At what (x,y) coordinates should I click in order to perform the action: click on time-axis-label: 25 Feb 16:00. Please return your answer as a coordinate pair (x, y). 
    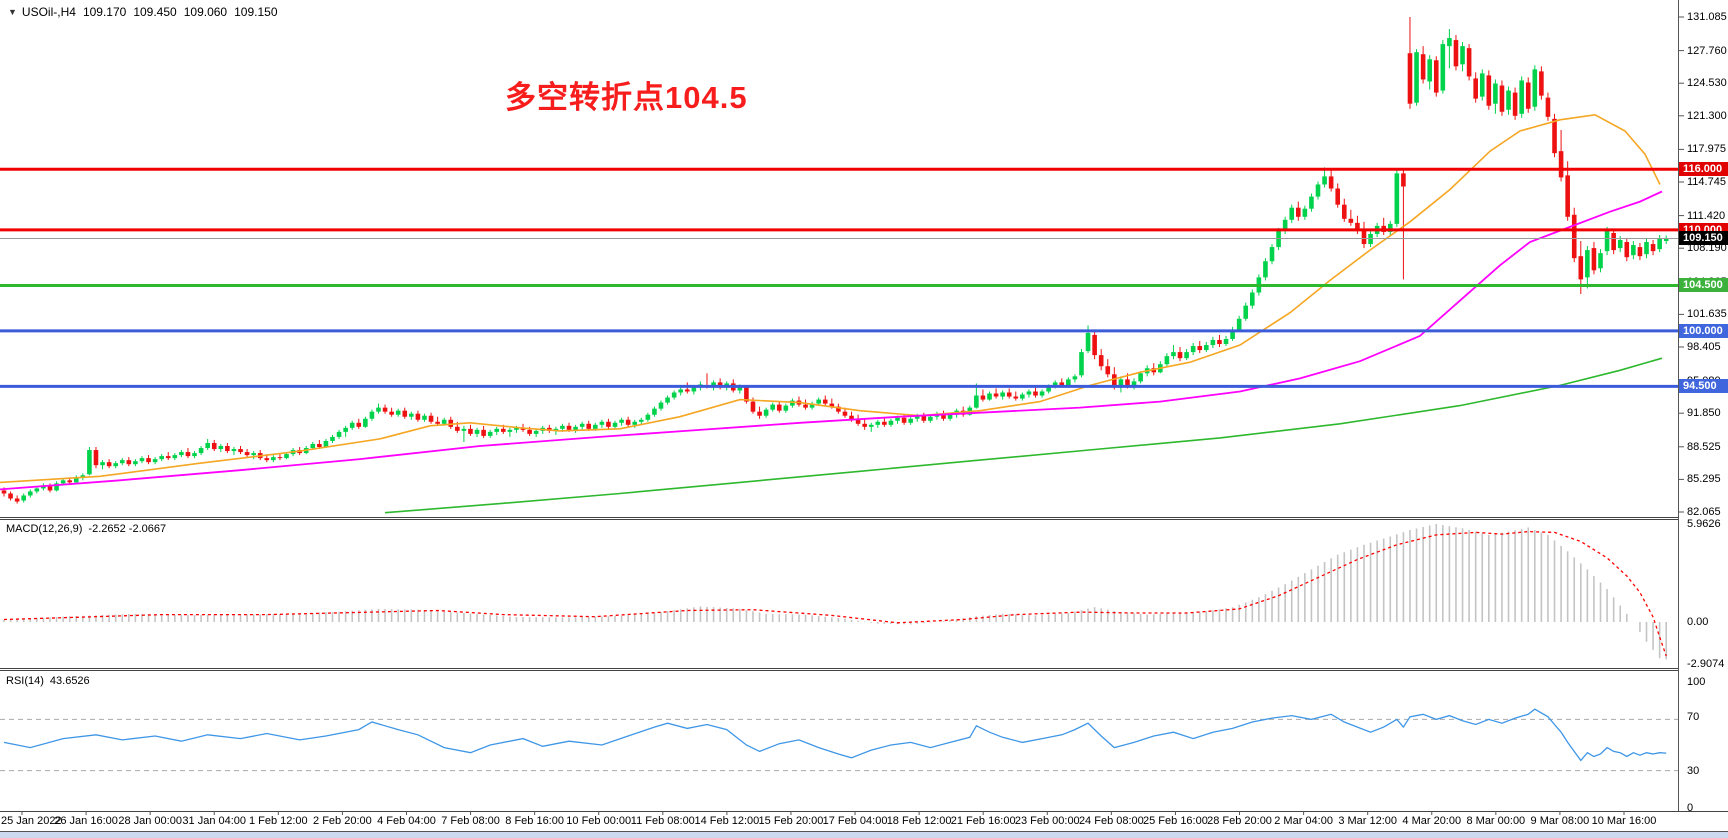
    Looking at the image, I should click on (1175, 821).